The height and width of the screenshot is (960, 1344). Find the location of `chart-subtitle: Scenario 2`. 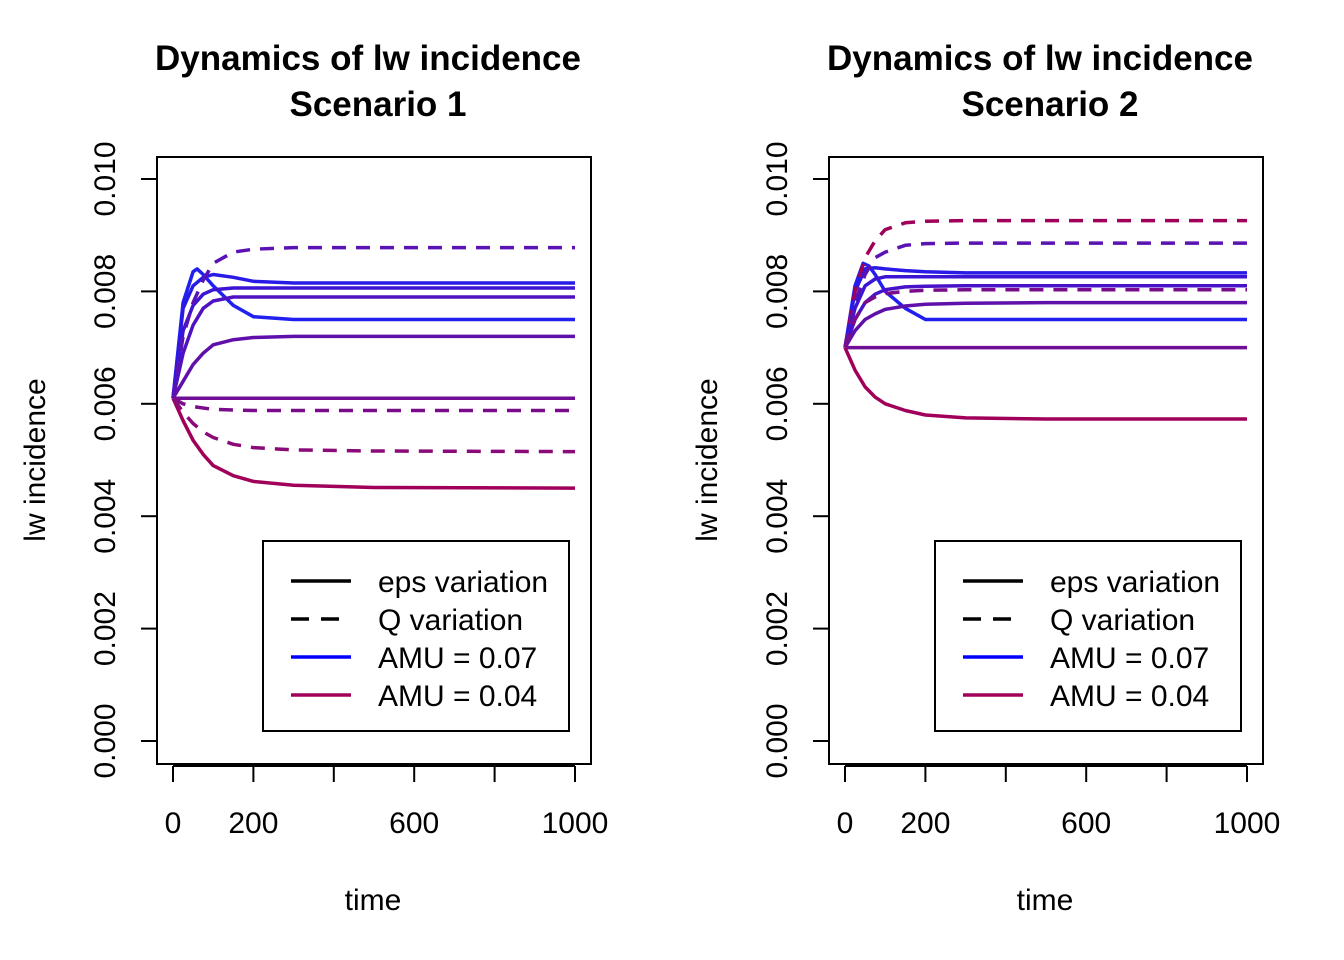

chart-subtitle: Scenario 2 is located at coordinates (1049, 104).